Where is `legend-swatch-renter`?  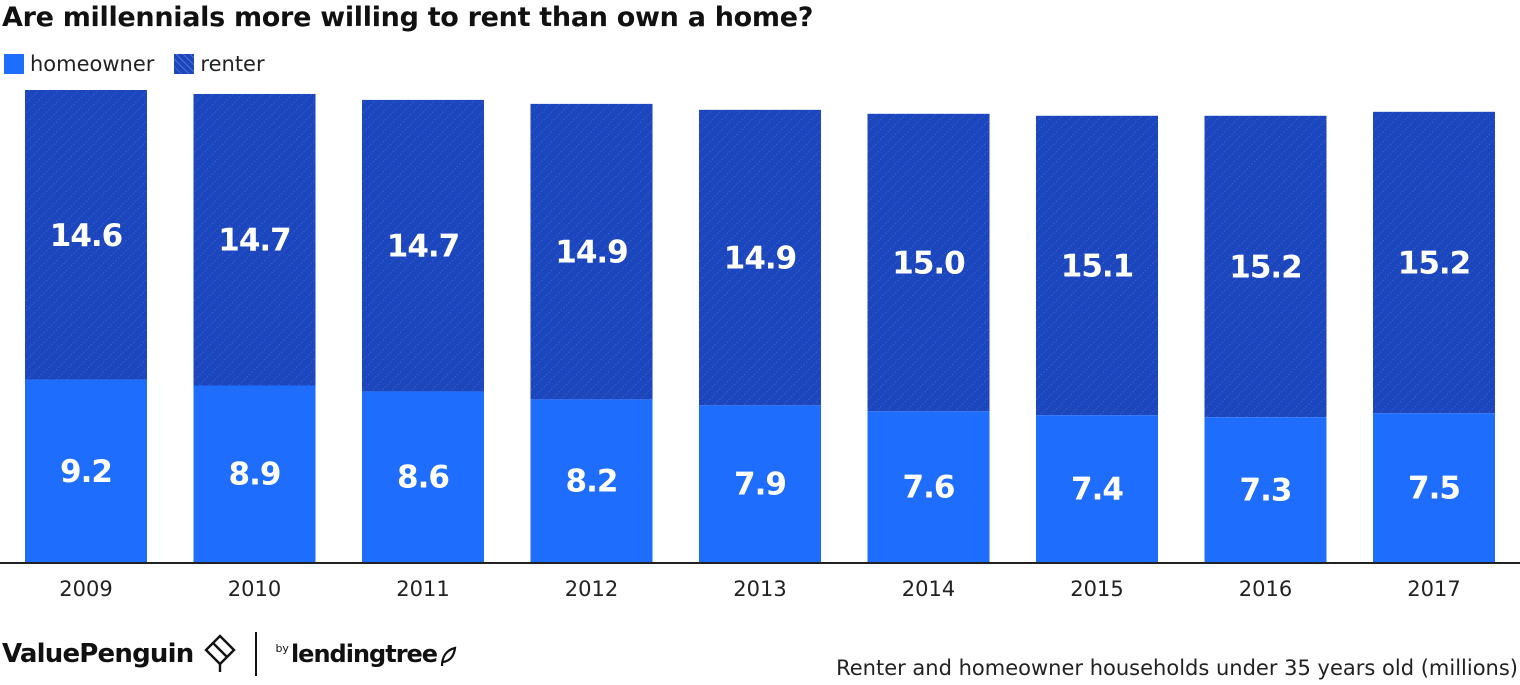
legend-swatch-renter is located at coordinates (184, 64).